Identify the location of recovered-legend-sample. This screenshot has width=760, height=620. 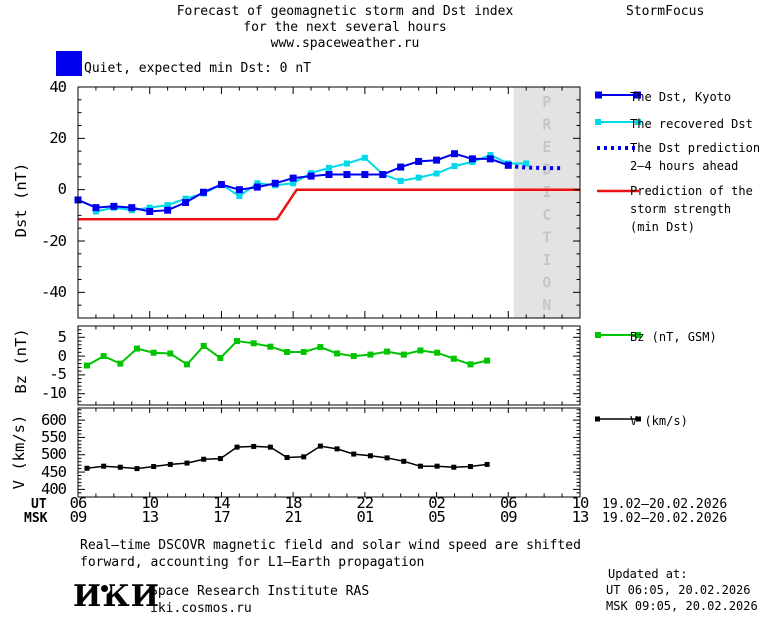
(618, 122).